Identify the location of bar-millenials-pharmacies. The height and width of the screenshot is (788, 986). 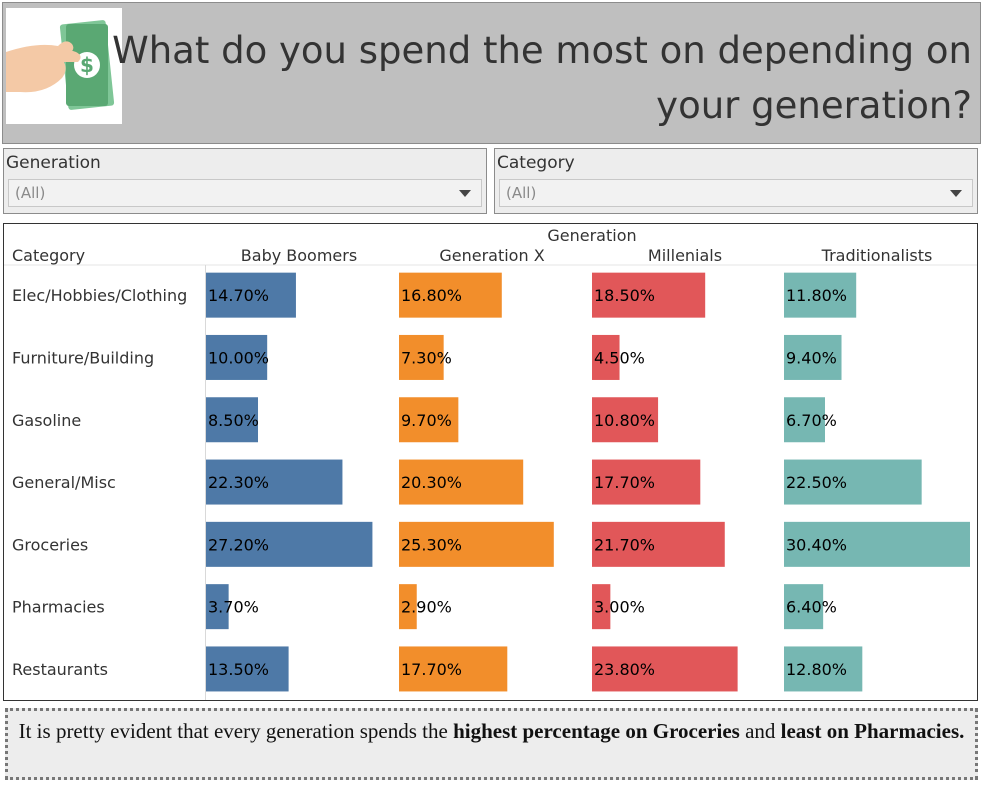
(601, 607).